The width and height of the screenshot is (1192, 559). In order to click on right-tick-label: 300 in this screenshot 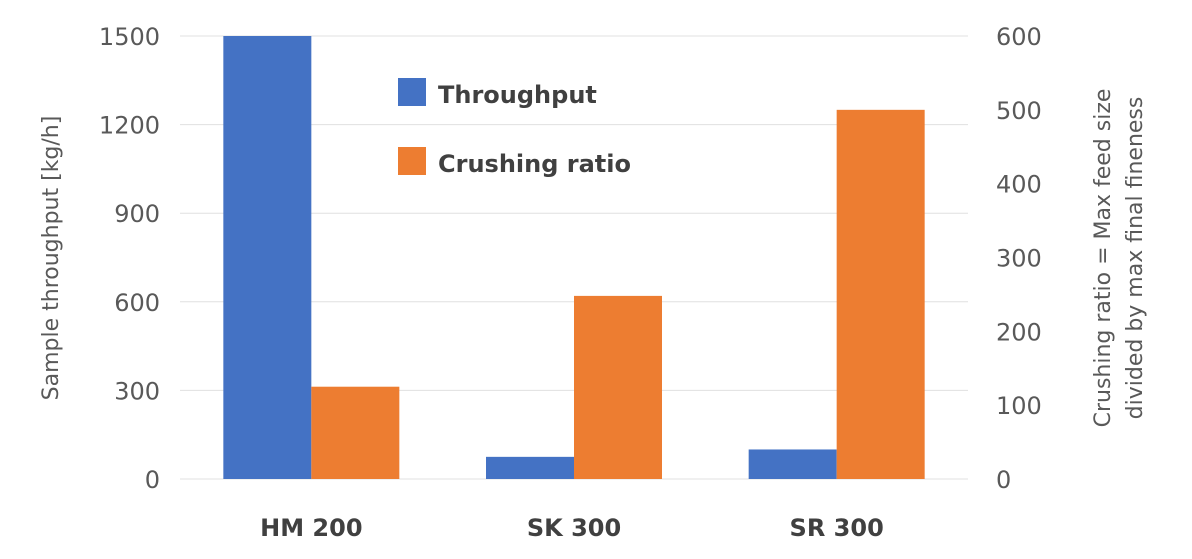, I will do `click(1019, 259)`.